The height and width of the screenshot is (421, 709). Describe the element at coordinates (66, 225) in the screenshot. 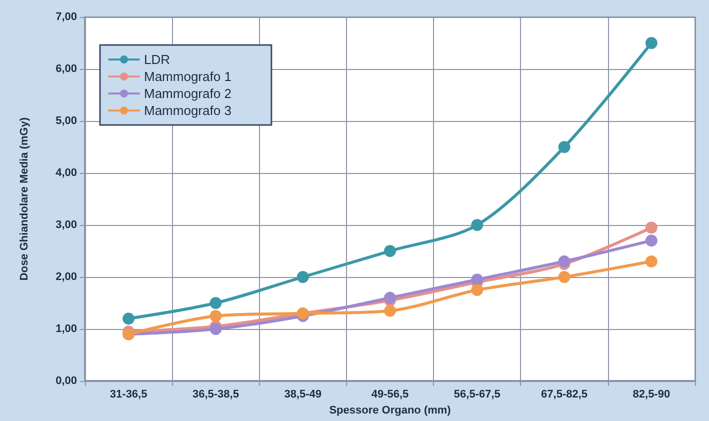

I see `y-tick-label: 3,00` at that location.